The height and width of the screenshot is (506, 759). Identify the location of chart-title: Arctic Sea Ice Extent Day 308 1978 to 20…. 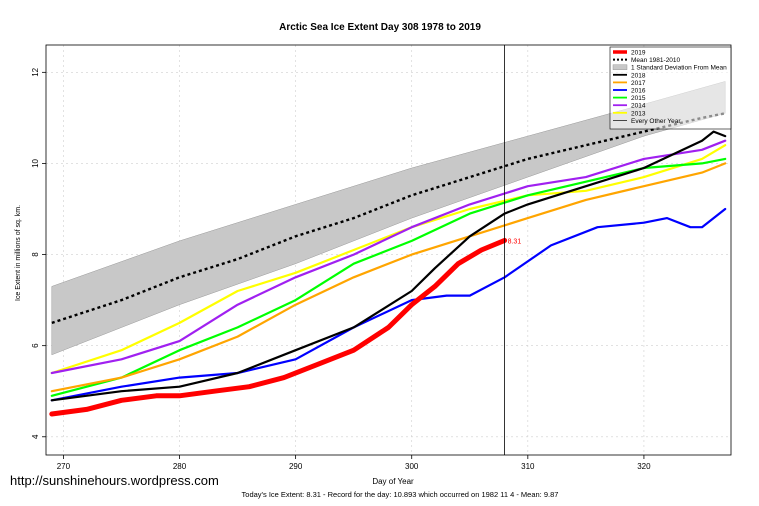
(380, 27).